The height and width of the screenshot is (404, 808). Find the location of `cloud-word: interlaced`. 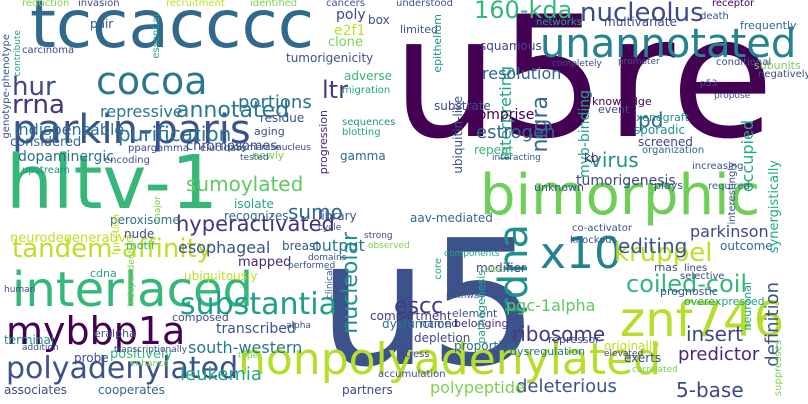

cloud-word: interlaced is located at coordinates (132, 290).